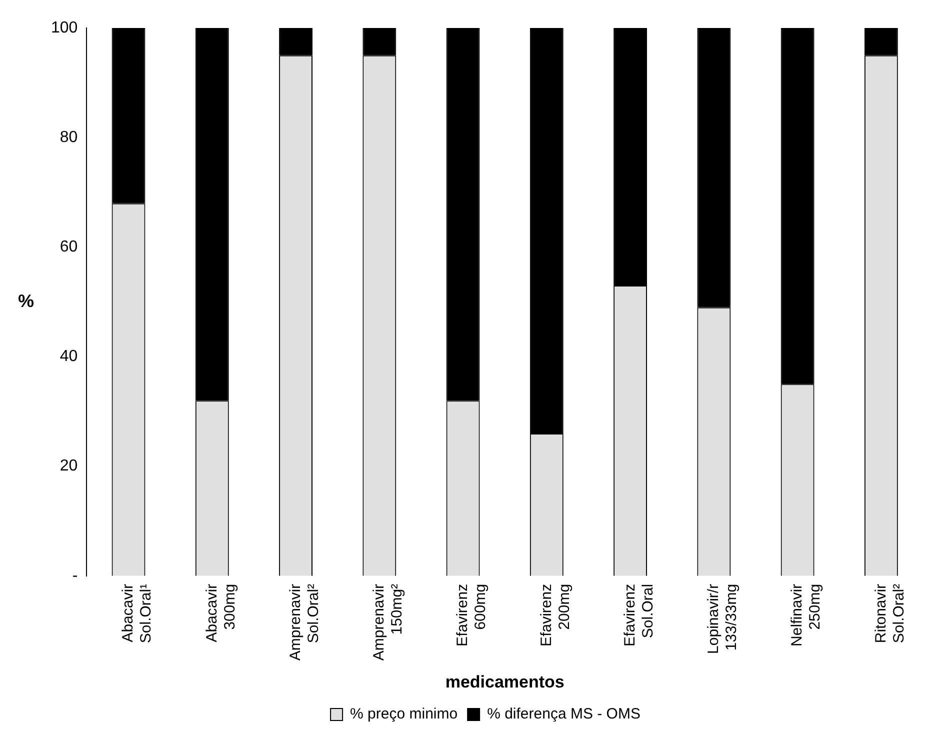 This screenshot has width=945, height=744. I want to click on x-tick-label: Efavirenz Sol.Oral, so click(638, 615).